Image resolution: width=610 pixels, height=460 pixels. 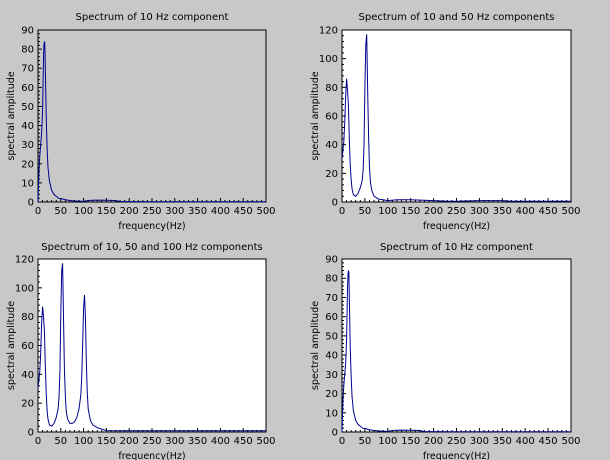 I want to click on chart-title: Spectrum of 10, 50 and 100 Hz components, so click(x=151, y=247).